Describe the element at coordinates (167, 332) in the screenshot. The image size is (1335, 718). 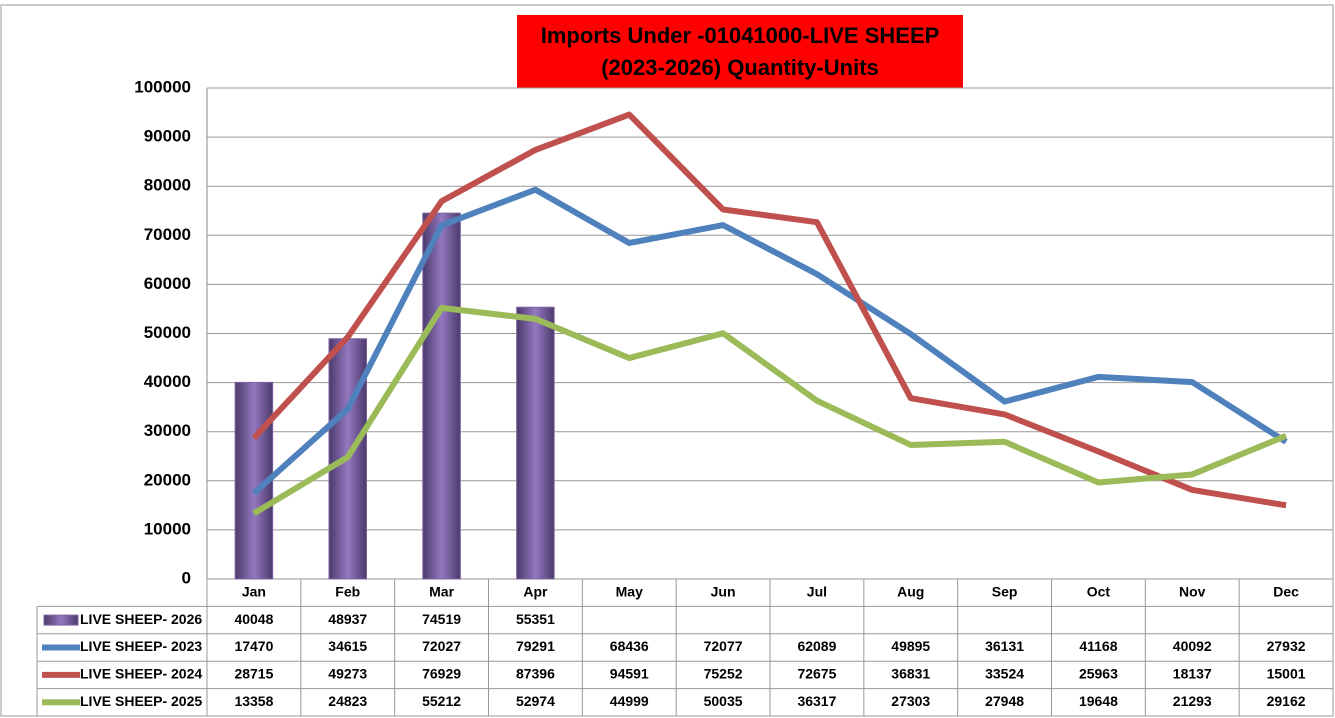
I see `y-tick-label: 50000` at that location.